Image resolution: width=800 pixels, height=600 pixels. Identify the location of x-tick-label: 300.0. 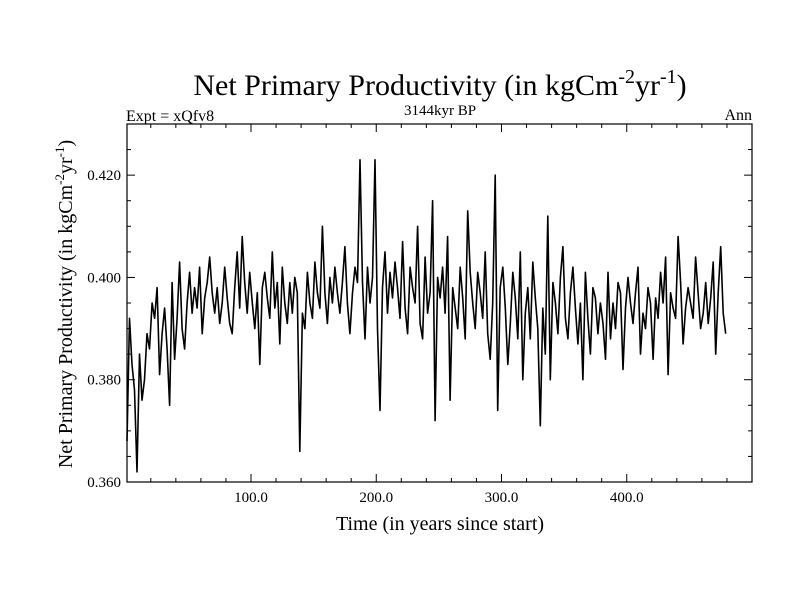
(502, 498).